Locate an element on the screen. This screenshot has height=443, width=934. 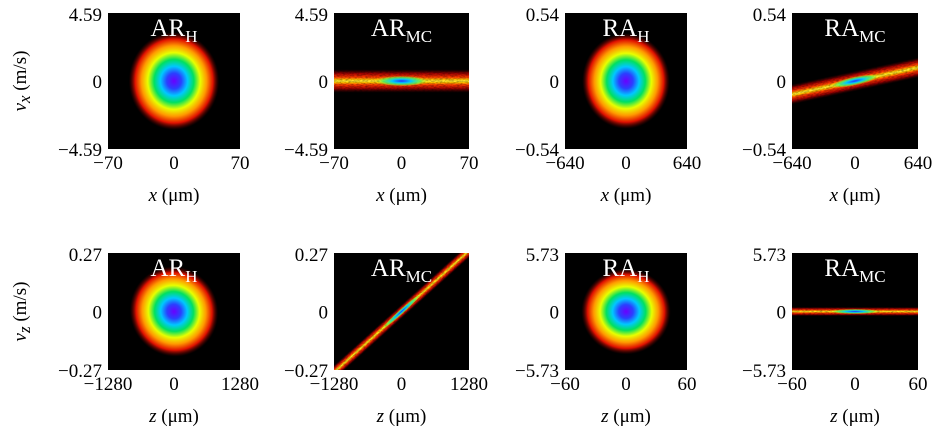
band-noise is located at coordinates (855, 311).